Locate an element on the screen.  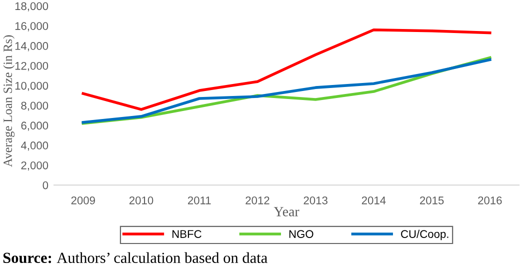
y-axis-title: Average Loan Size (in Rs) is located at coordinates (9, 101).